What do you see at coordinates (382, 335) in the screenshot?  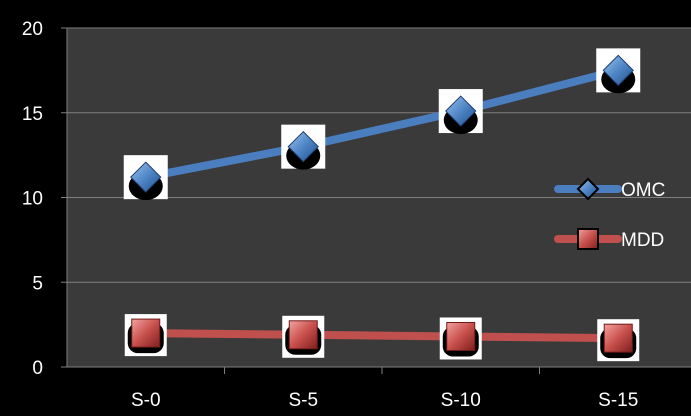 I see `series-line-MDD` at bounding box center [382, 335].